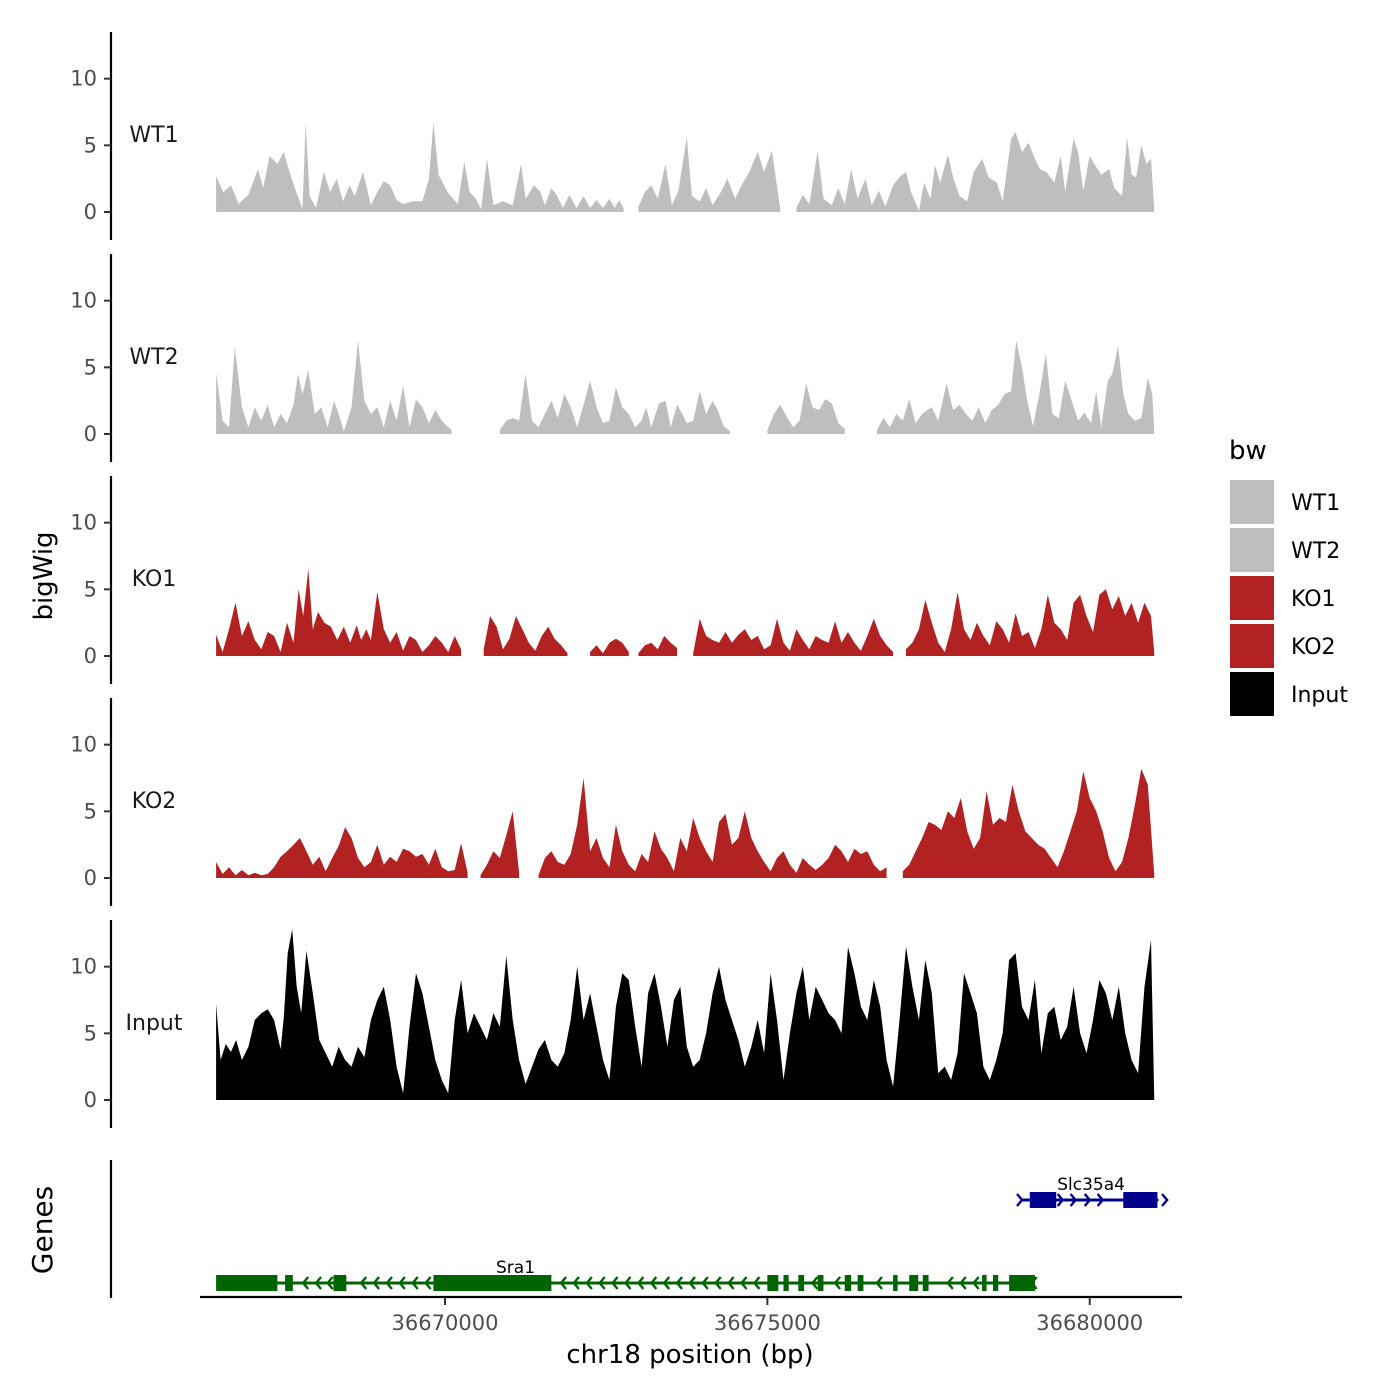  Describe the element at coordinates (154, 579) in the screenshot. I see `track-label: KO1` at that location.